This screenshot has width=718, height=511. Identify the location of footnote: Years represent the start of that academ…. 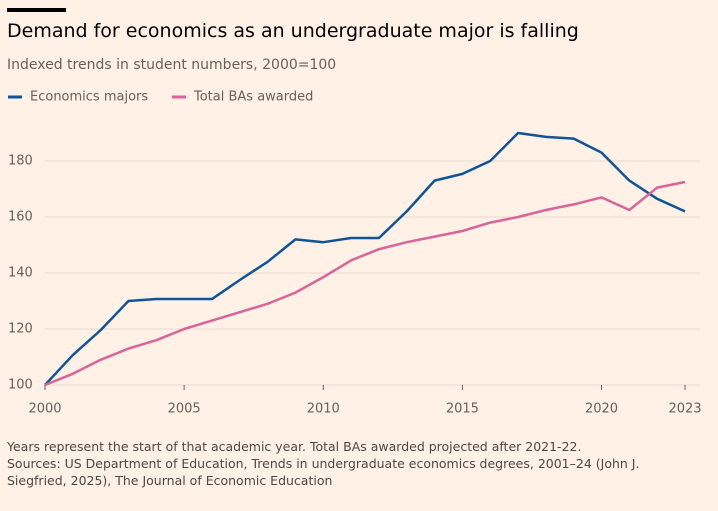
(327, 463).